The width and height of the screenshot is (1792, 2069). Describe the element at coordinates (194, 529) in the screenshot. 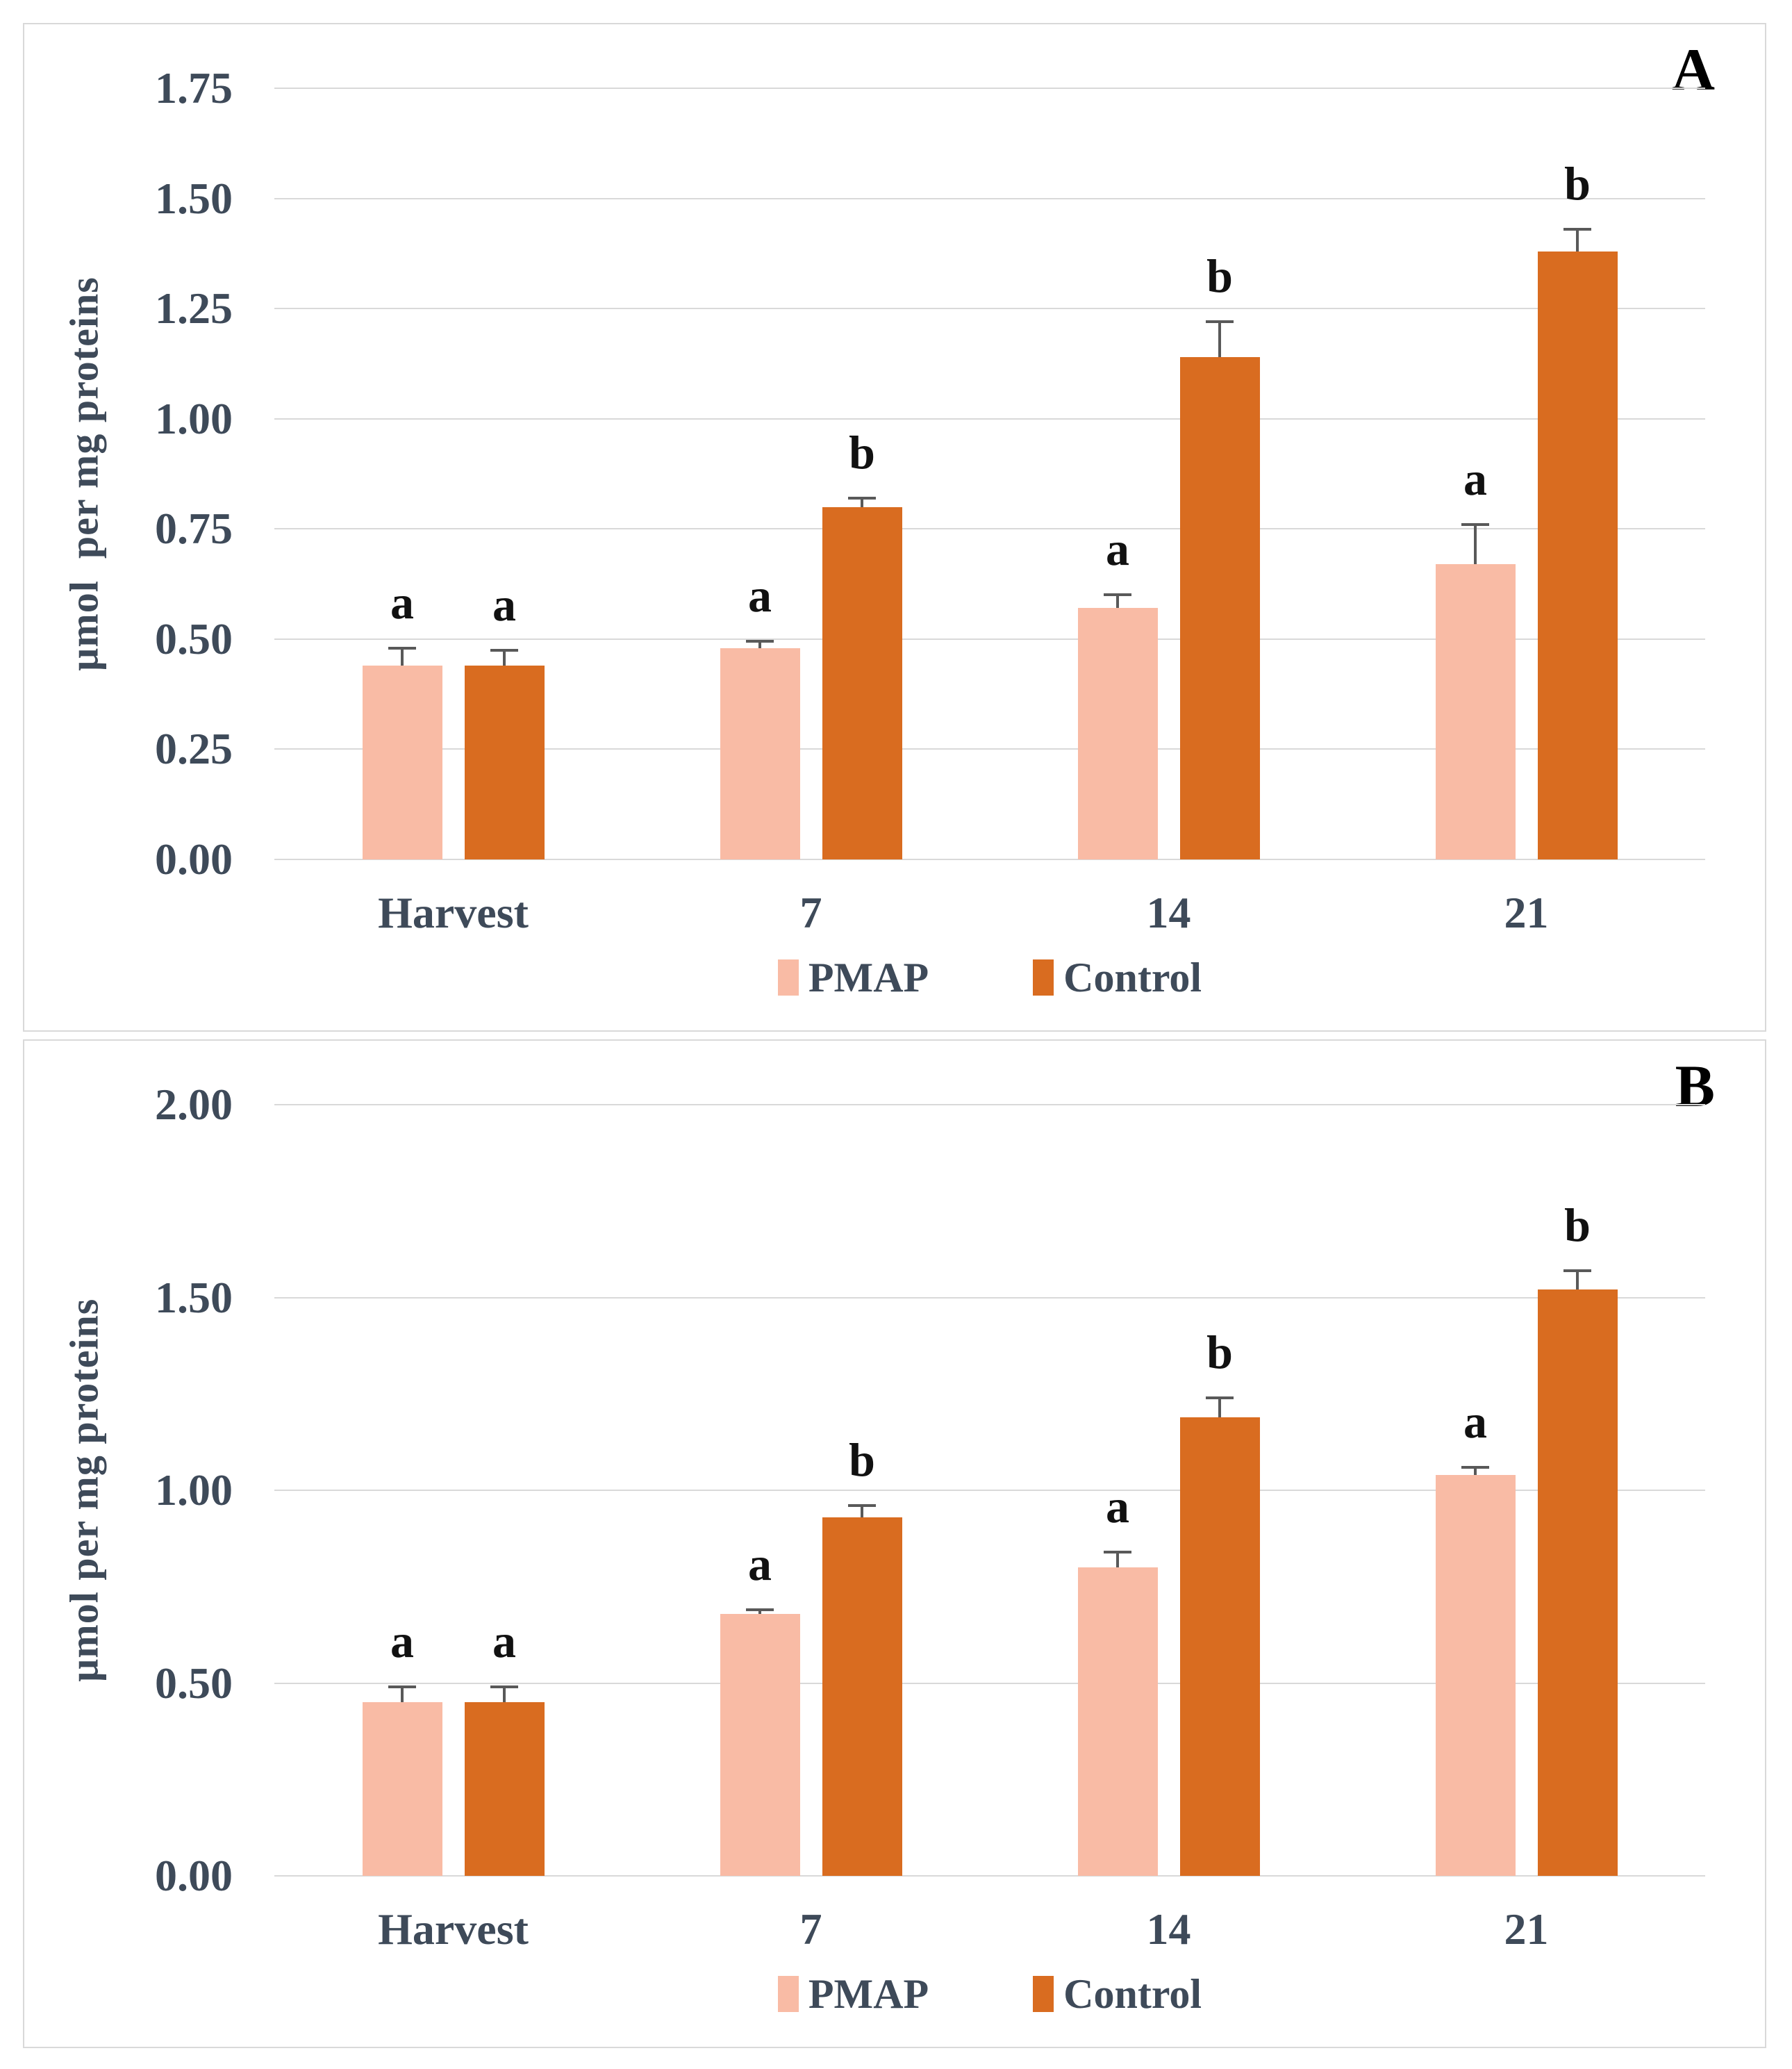

I see `y-tick-label: 0.75` at that location.